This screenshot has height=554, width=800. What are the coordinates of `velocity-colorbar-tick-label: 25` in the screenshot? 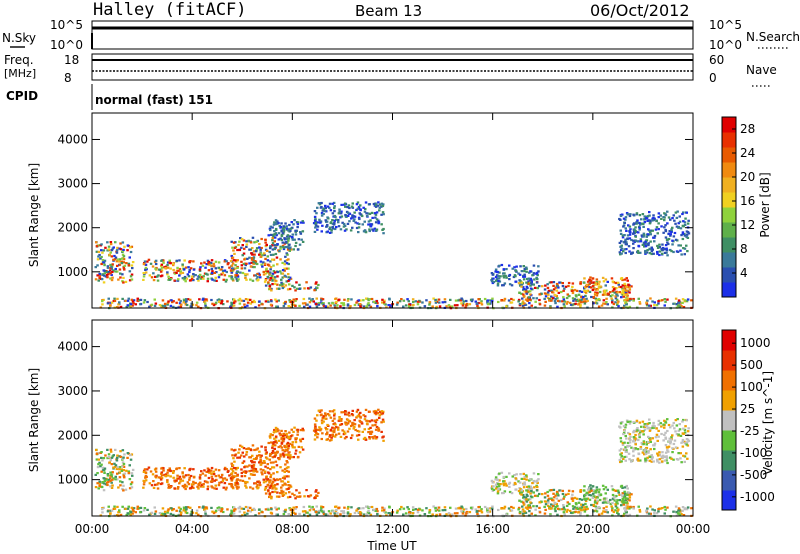 It's located at (747, 409).